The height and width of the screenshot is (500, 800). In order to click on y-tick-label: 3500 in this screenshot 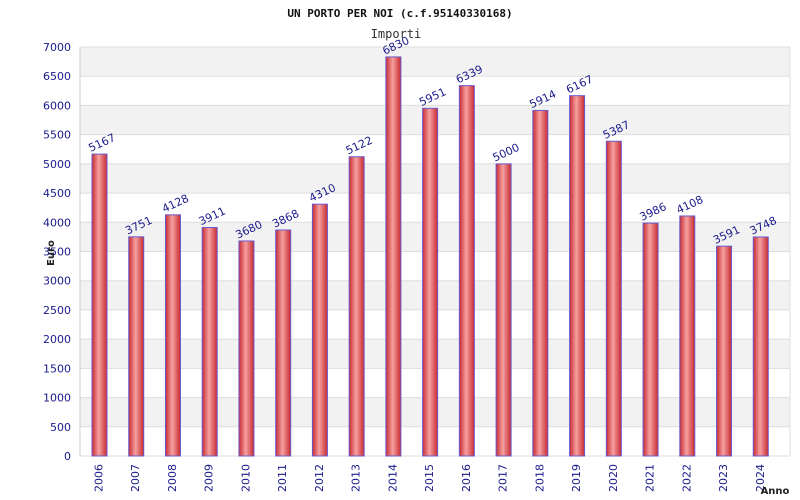, I will do `click(57, 252)`.